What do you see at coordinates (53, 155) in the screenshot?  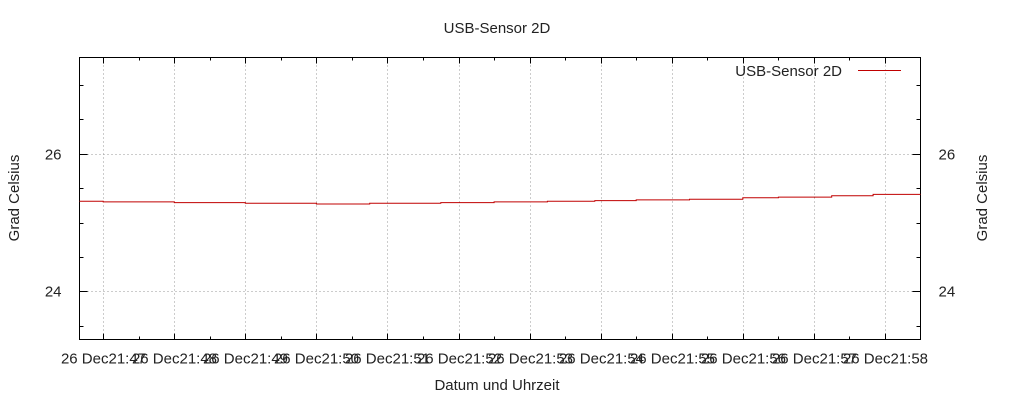 I see `y-tick-label-left: 26` at bounding box center [53, 155].